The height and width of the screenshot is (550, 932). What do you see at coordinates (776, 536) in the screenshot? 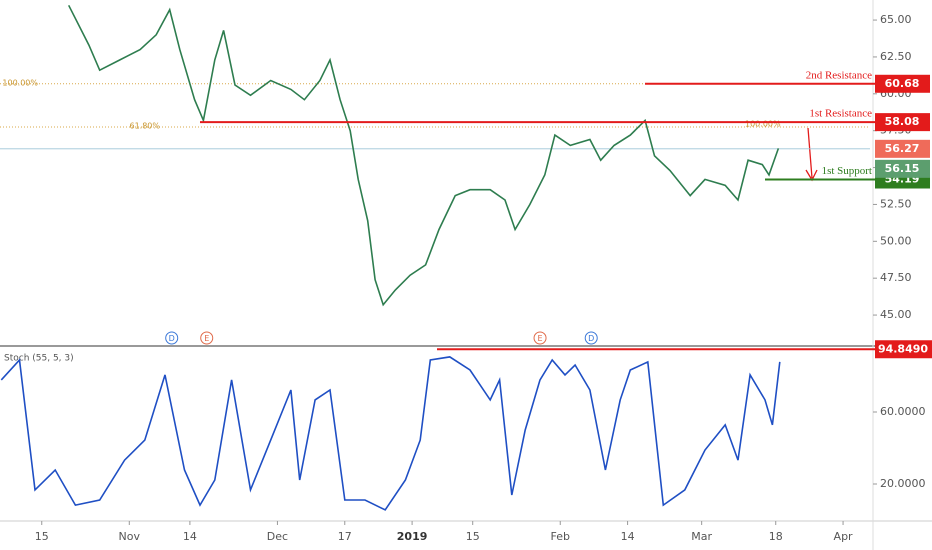
I see `x-tick-label: 18` at bounding box center [776, 536].